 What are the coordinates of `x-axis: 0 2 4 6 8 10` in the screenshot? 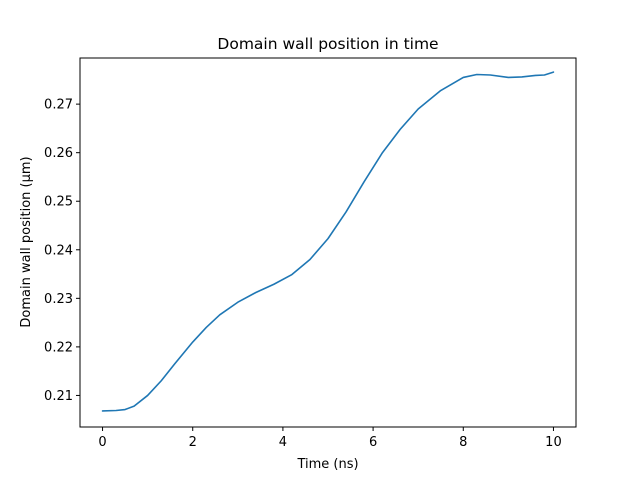 It's located at (330, 438).